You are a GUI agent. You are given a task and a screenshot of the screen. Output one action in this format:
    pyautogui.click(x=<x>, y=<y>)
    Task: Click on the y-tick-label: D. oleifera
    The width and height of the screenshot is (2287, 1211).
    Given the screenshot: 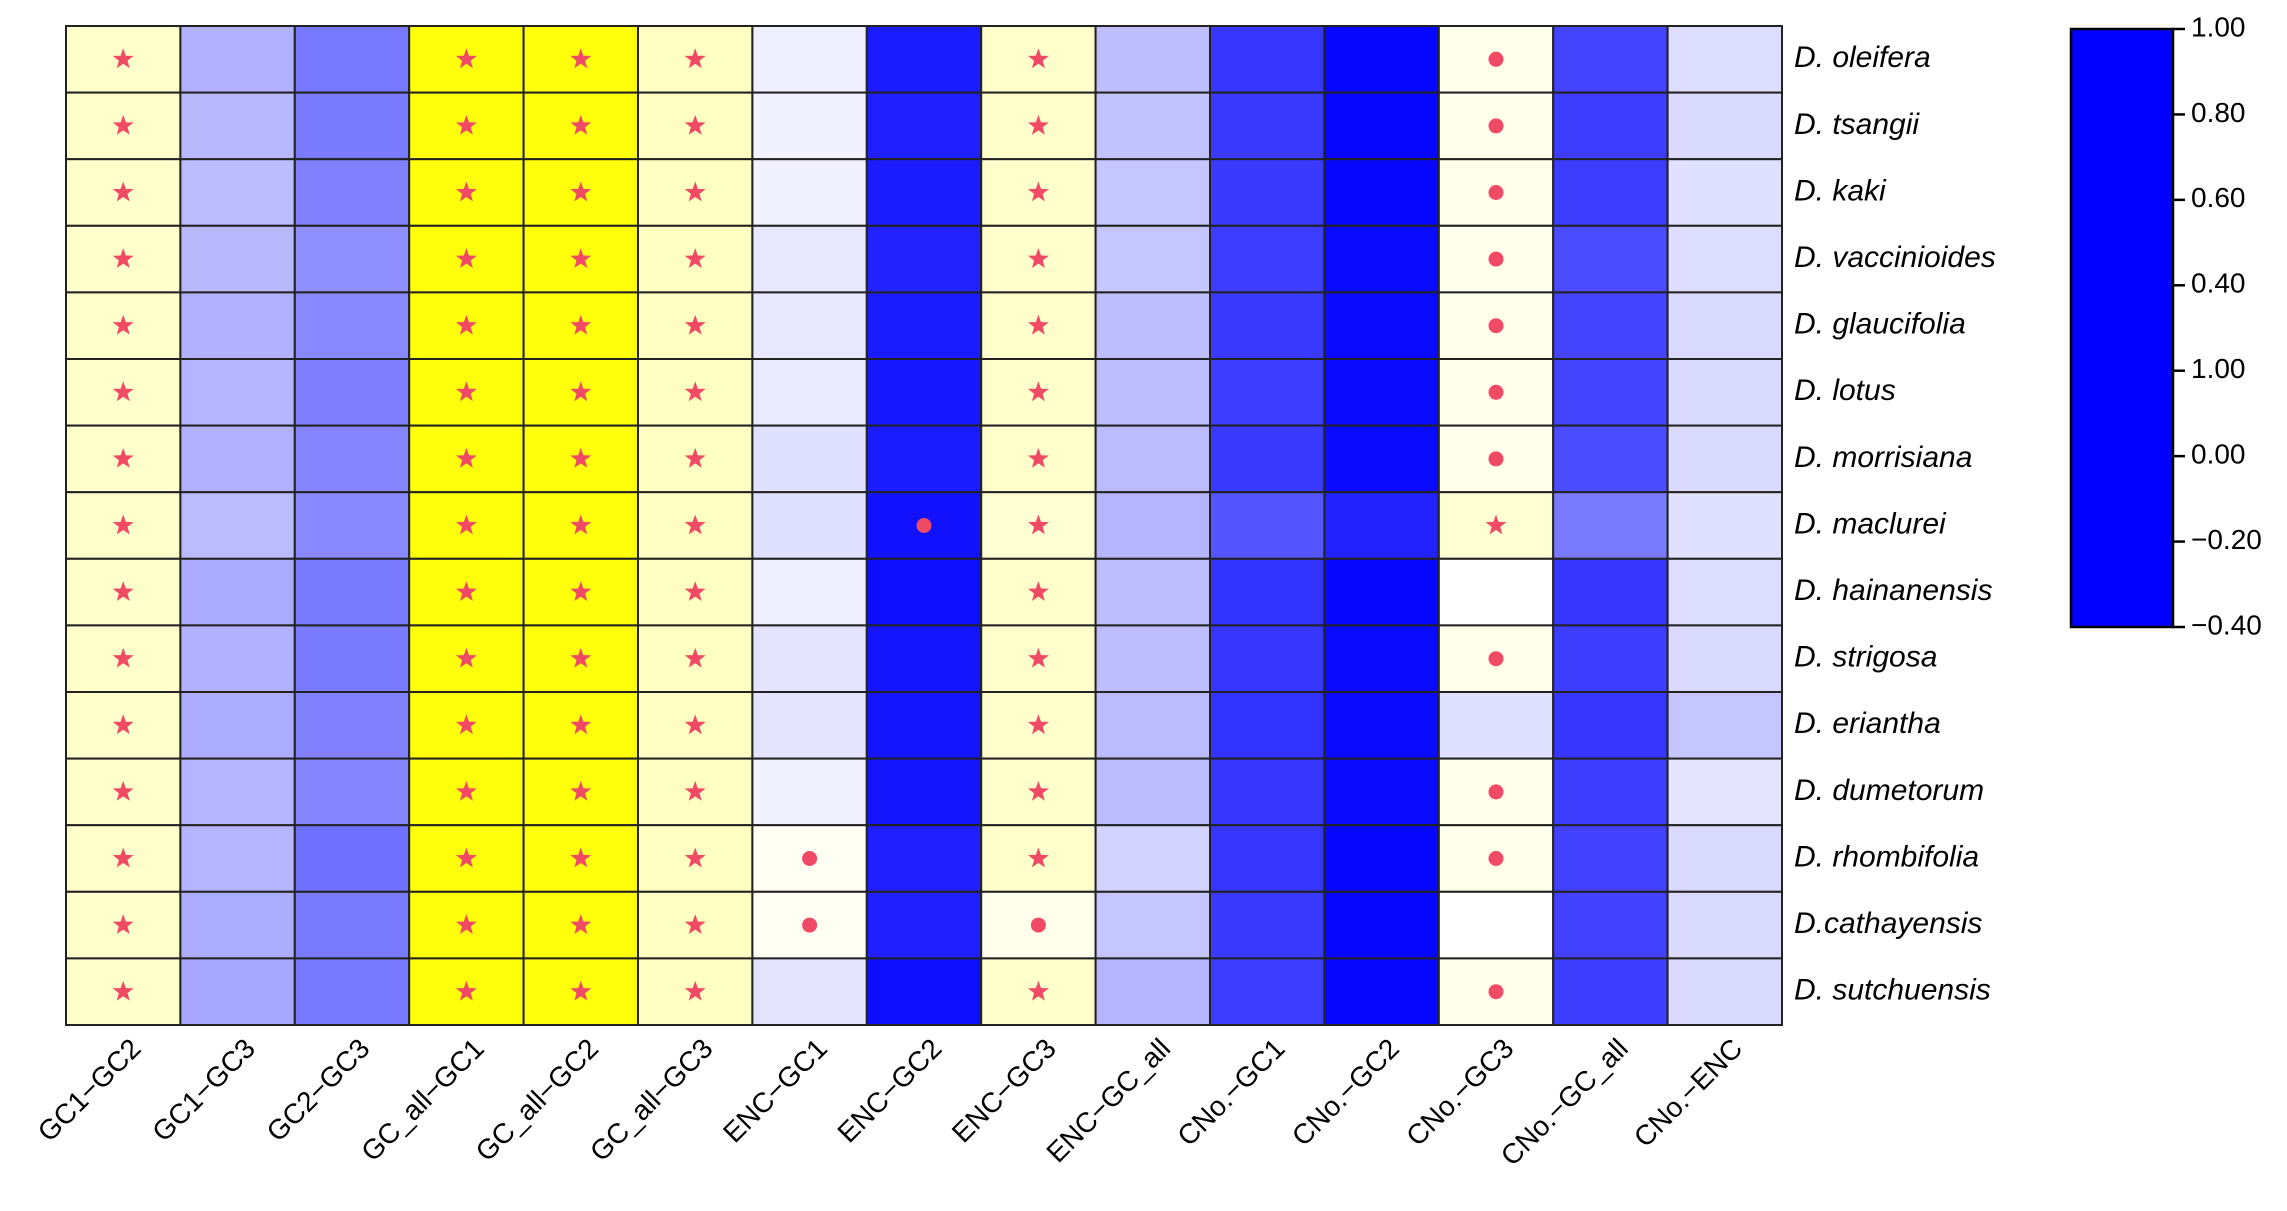 What is the action you would take?
    pyautogui.click(x=1862, y=57)
    